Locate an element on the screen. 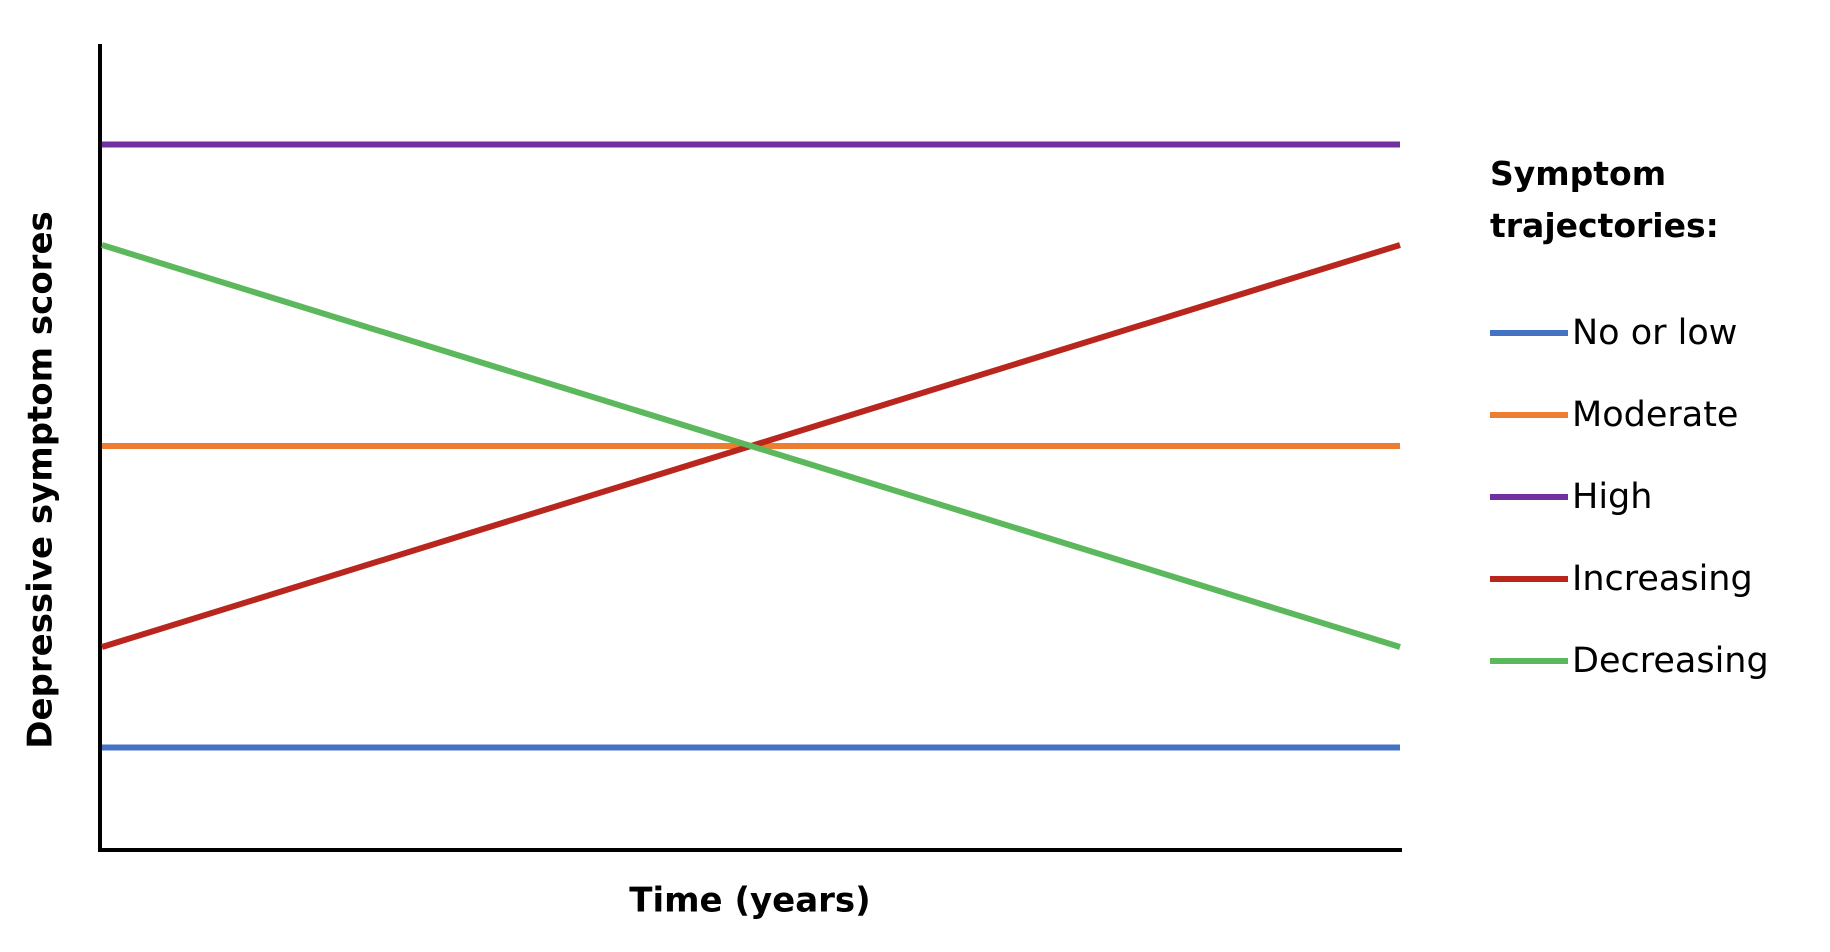 The image size is (1830, 952). legend-label: Moderate is located at coordinates (1655, 415).